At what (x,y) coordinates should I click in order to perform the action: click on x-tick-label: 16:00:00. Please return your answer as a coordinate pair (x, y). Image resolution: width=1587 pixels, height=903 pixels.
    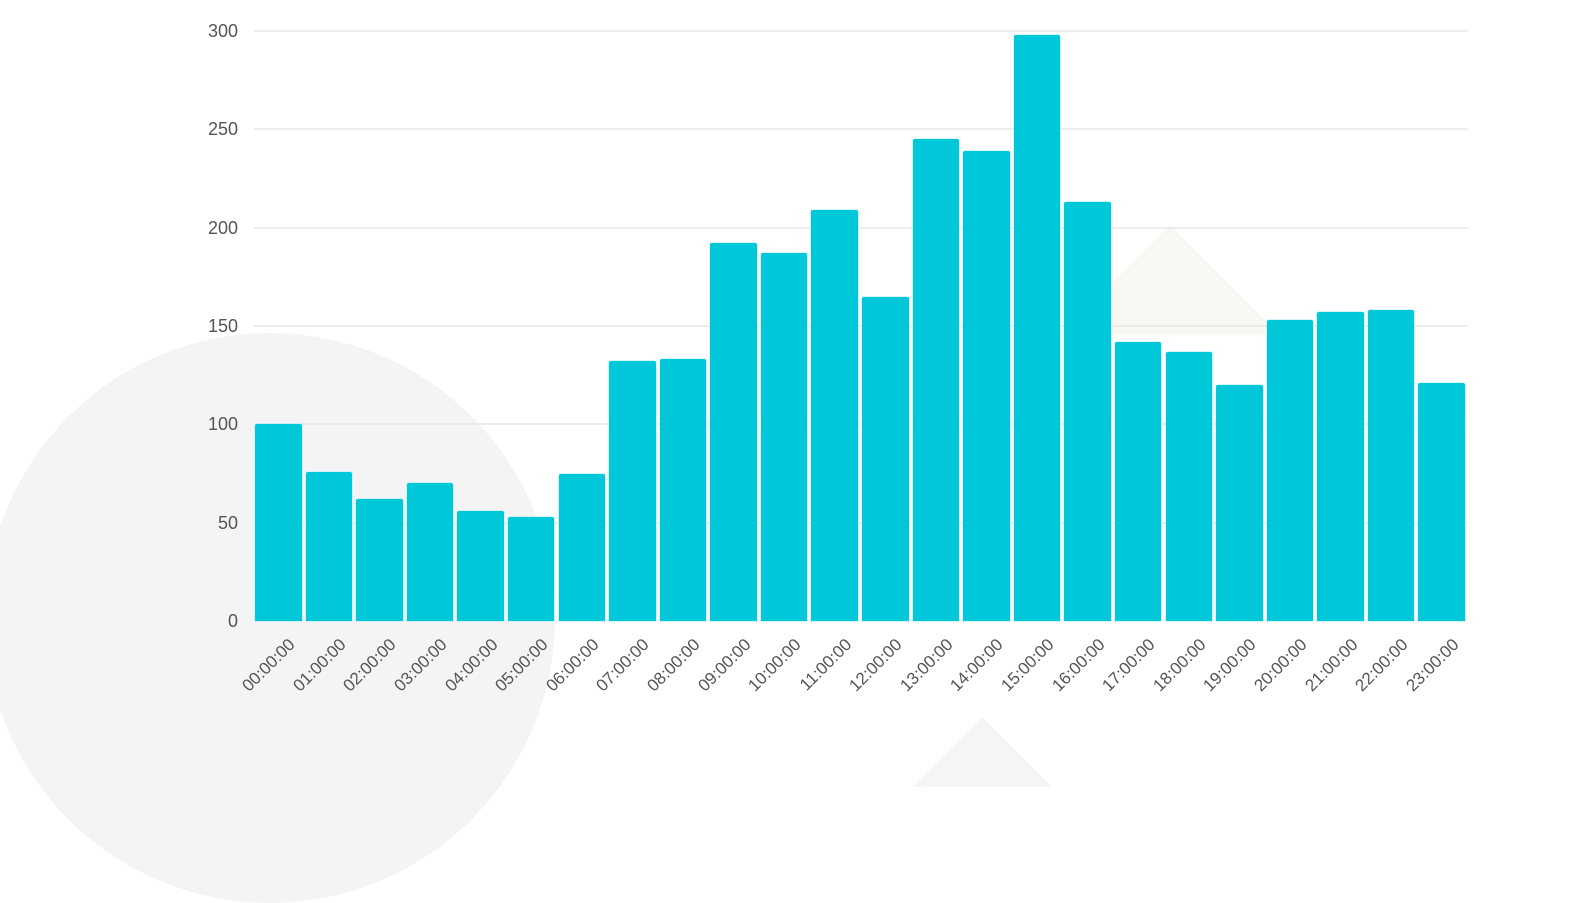
    Looking at the image, I should click on (1078, 665).